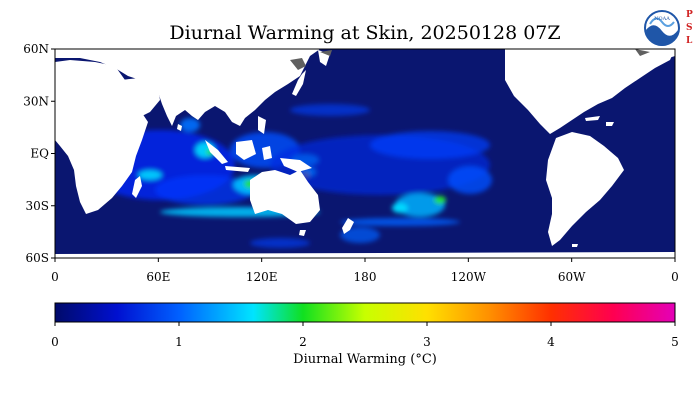  What do you see at coordinates (303, 342) in the screenshot?
I see `colorbar-tick-label: 2` at bounding box center [303, 342].